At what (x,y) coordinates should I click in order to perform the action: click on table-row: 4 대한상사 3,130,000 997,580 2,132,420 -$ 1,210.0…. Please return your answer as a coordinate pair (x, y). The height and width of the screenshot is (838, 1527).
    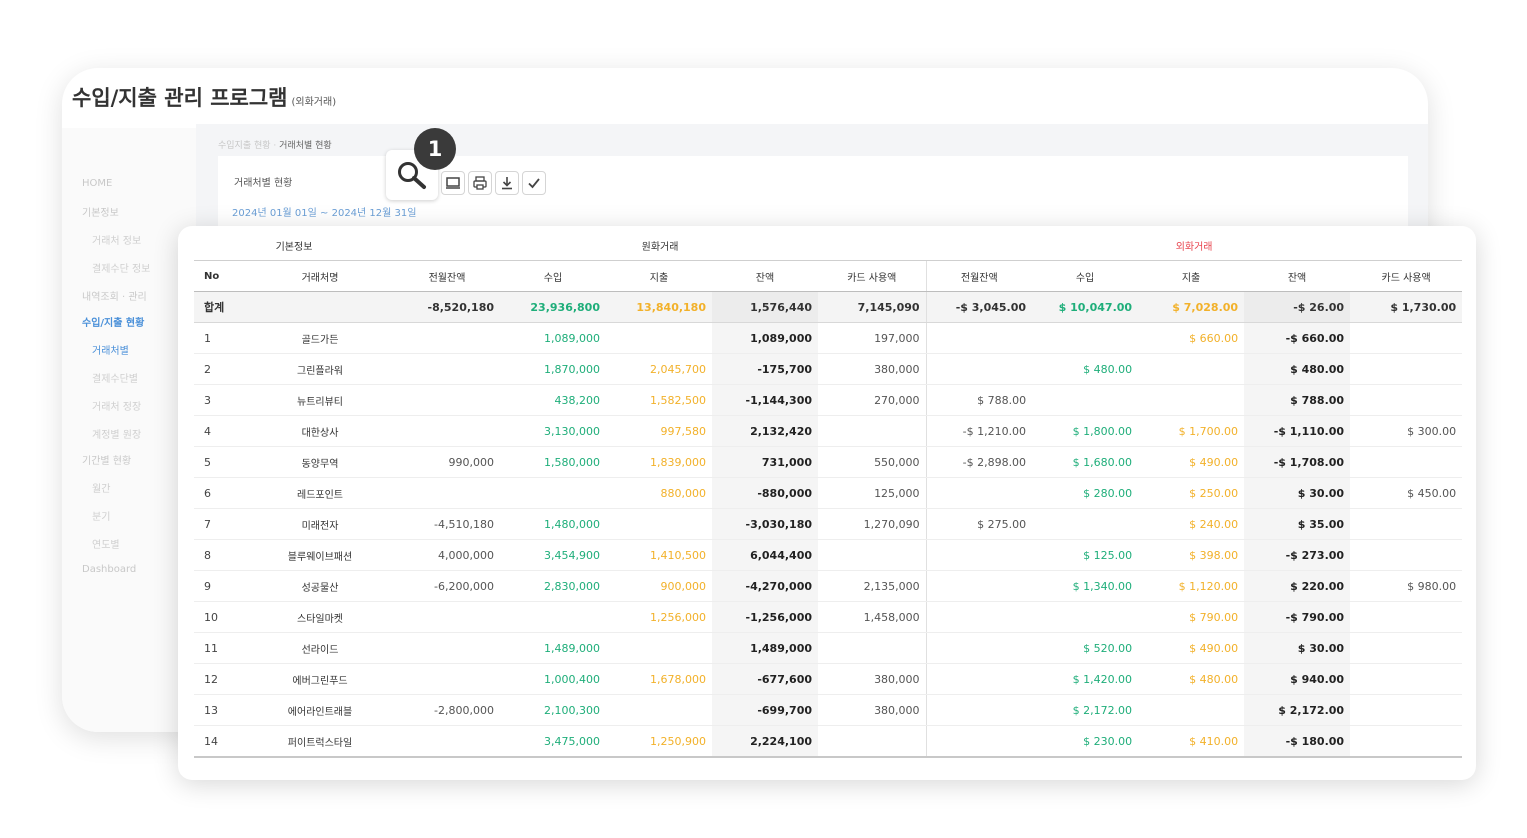
    Looking at the image, I should click on (828, 431).